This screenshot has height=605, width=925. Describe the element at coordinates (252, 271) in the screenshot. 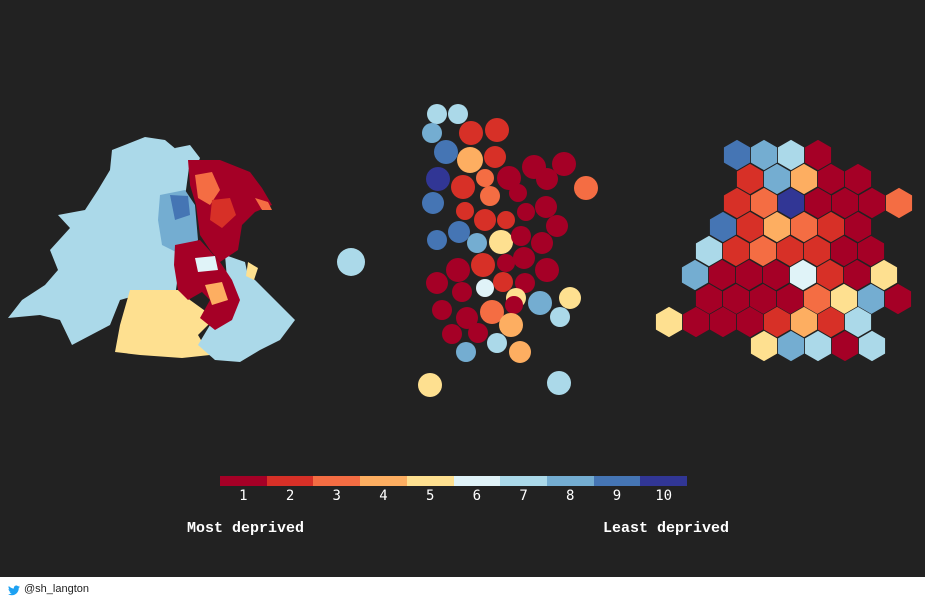

I see `region-east-yellow` at that location.